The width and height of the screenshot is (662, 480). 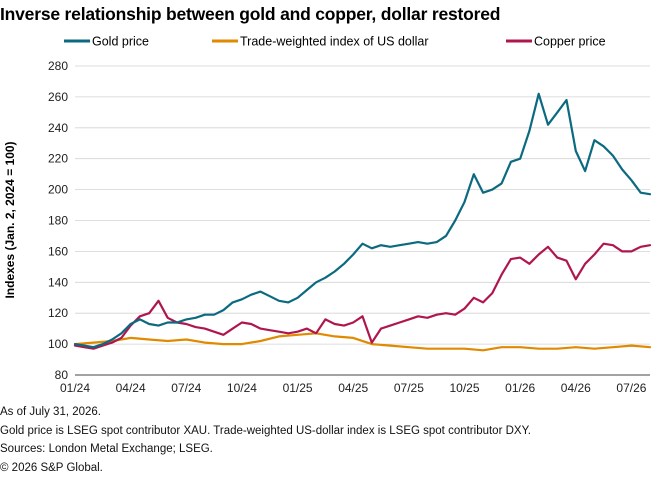 I want to click on y-tick-label: 260, so click(x=58, y=97).